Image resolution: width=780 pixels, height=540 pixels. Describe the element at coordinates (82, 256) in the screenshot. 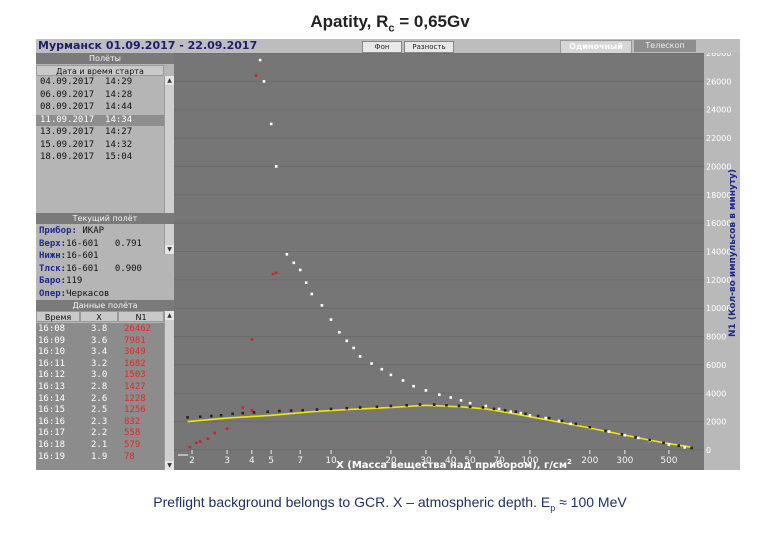

I see `info-value: 16-601` at that location.